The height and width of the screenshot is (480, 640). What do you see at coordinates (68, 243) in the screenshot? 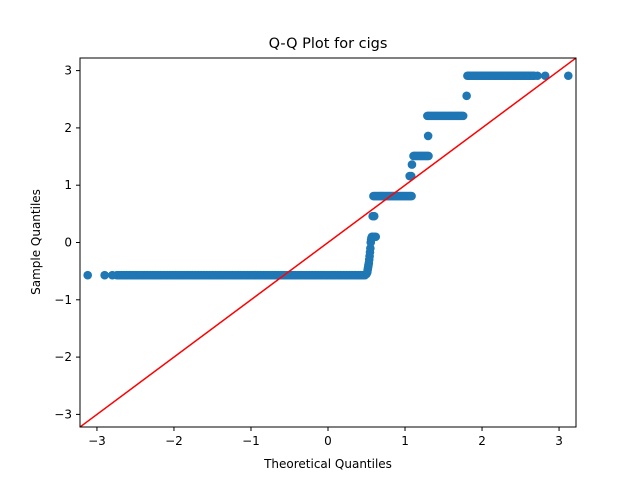
I see `y-tick-label: 0` at bounding box center [68, 243].